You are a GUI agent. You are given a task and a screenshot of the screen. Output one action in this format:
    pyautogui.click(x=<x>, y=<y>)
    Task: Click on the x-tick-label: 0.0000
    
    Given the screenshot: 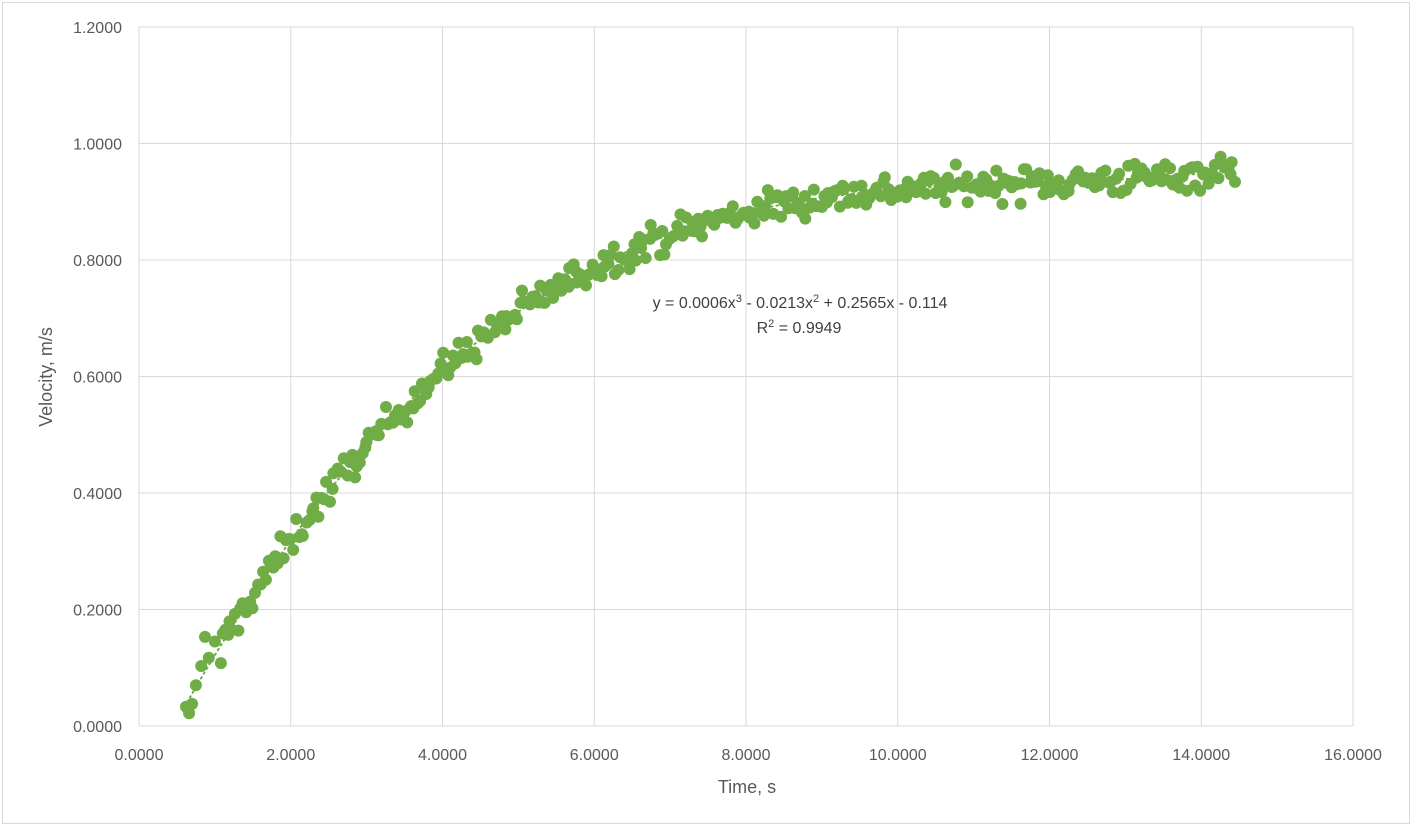 What is the action you would take?
    pyautogui.click(x=139, y=755)
    